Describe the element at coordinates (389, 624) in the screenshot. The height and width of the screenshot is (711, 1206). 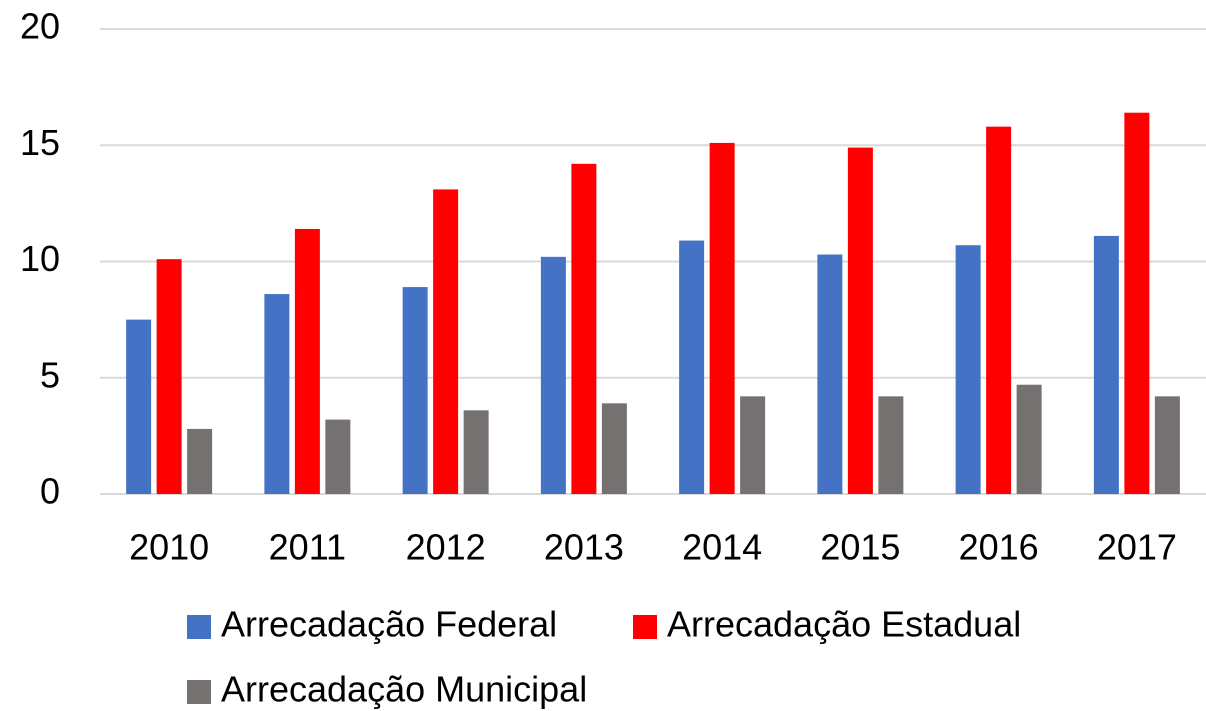
I see `legend-label: Arrecadação Federal` at that location.